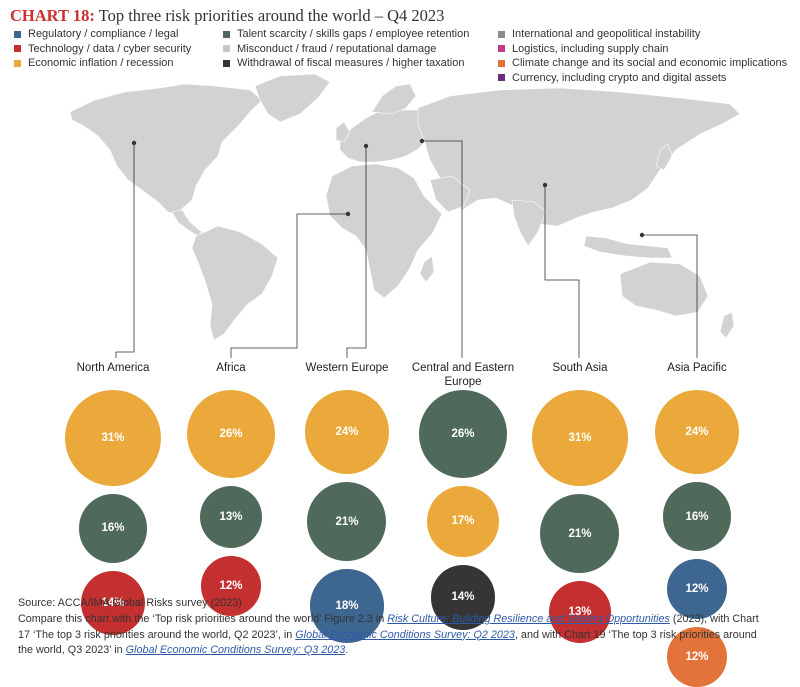 This screenshot has height=687, width=800. I want to click on pin-central-europe, so click(422, 141).